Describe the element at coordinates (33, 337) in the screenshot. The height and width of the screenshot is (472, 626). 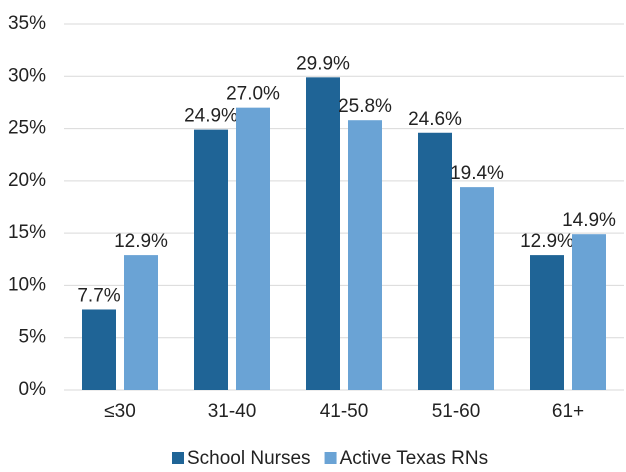
I see `y-tick-label: 5%` at that location.